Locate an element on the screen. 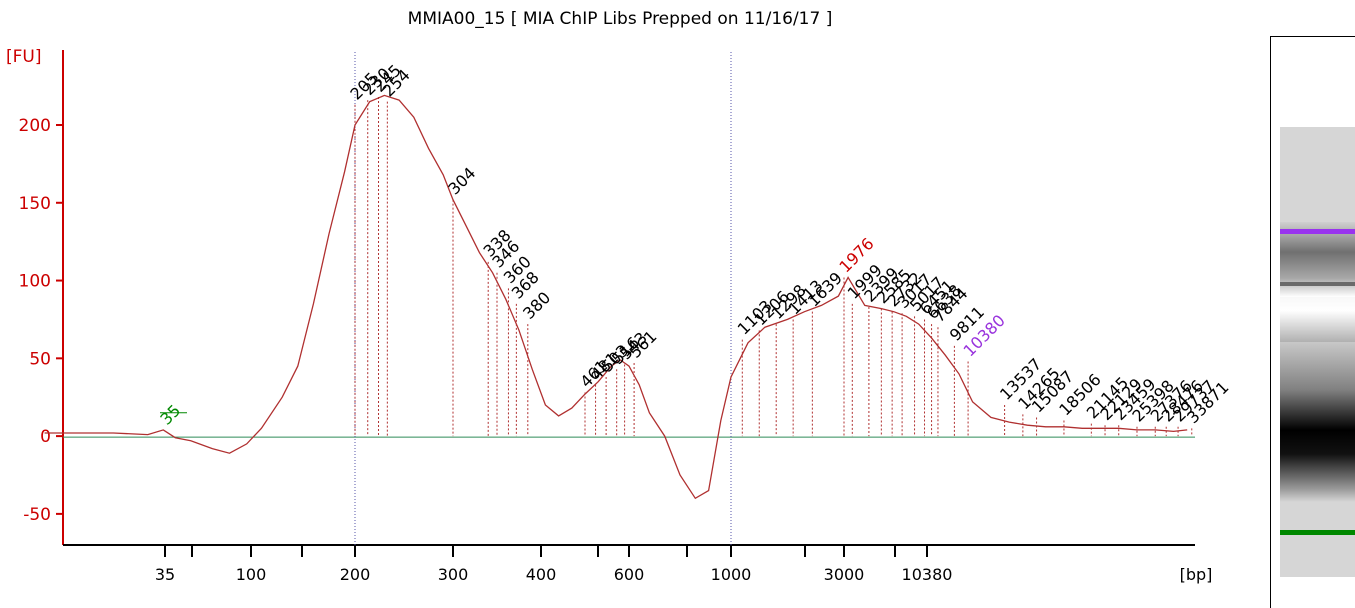  gel-lower-marker-band is located at coordinates (1317, 532).